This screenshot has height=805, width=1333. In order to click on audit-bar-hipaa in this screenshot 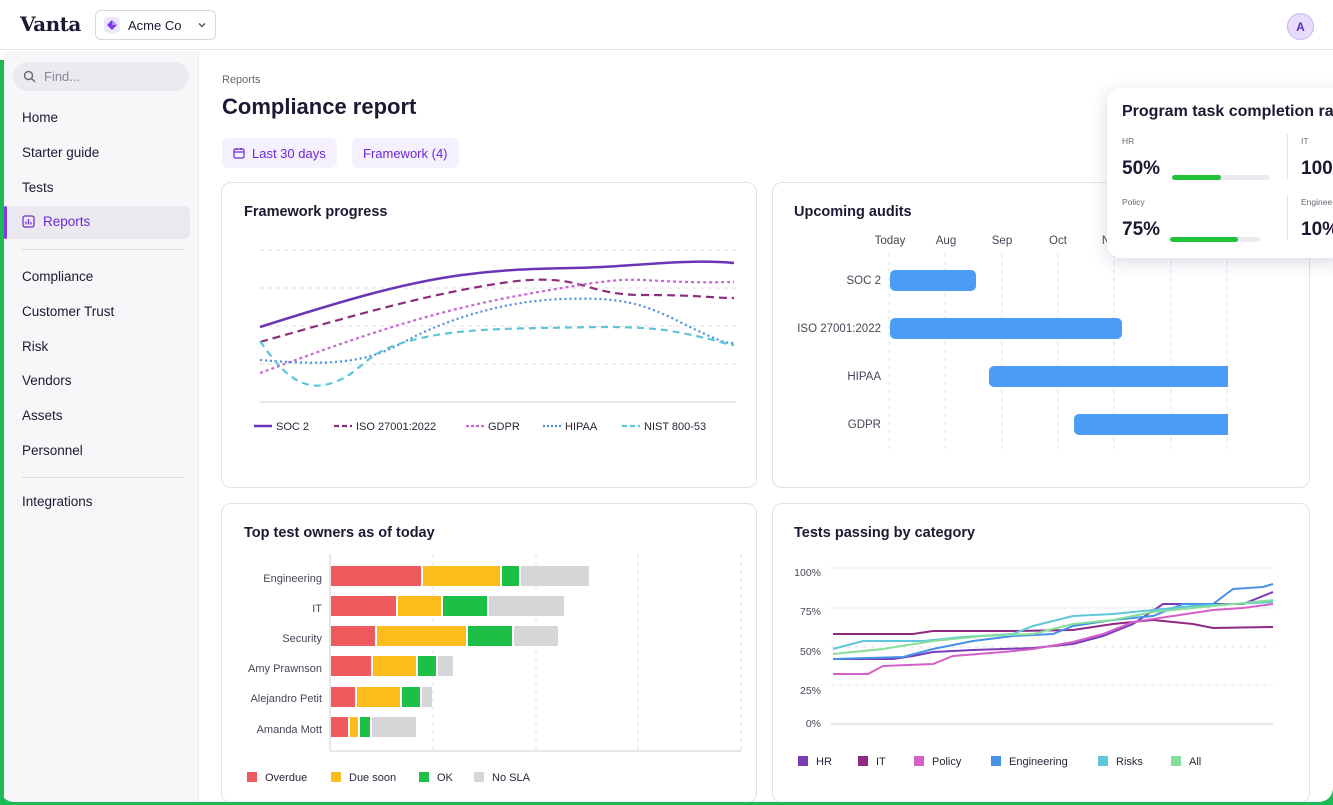, I will do `click(1112, 376)`.